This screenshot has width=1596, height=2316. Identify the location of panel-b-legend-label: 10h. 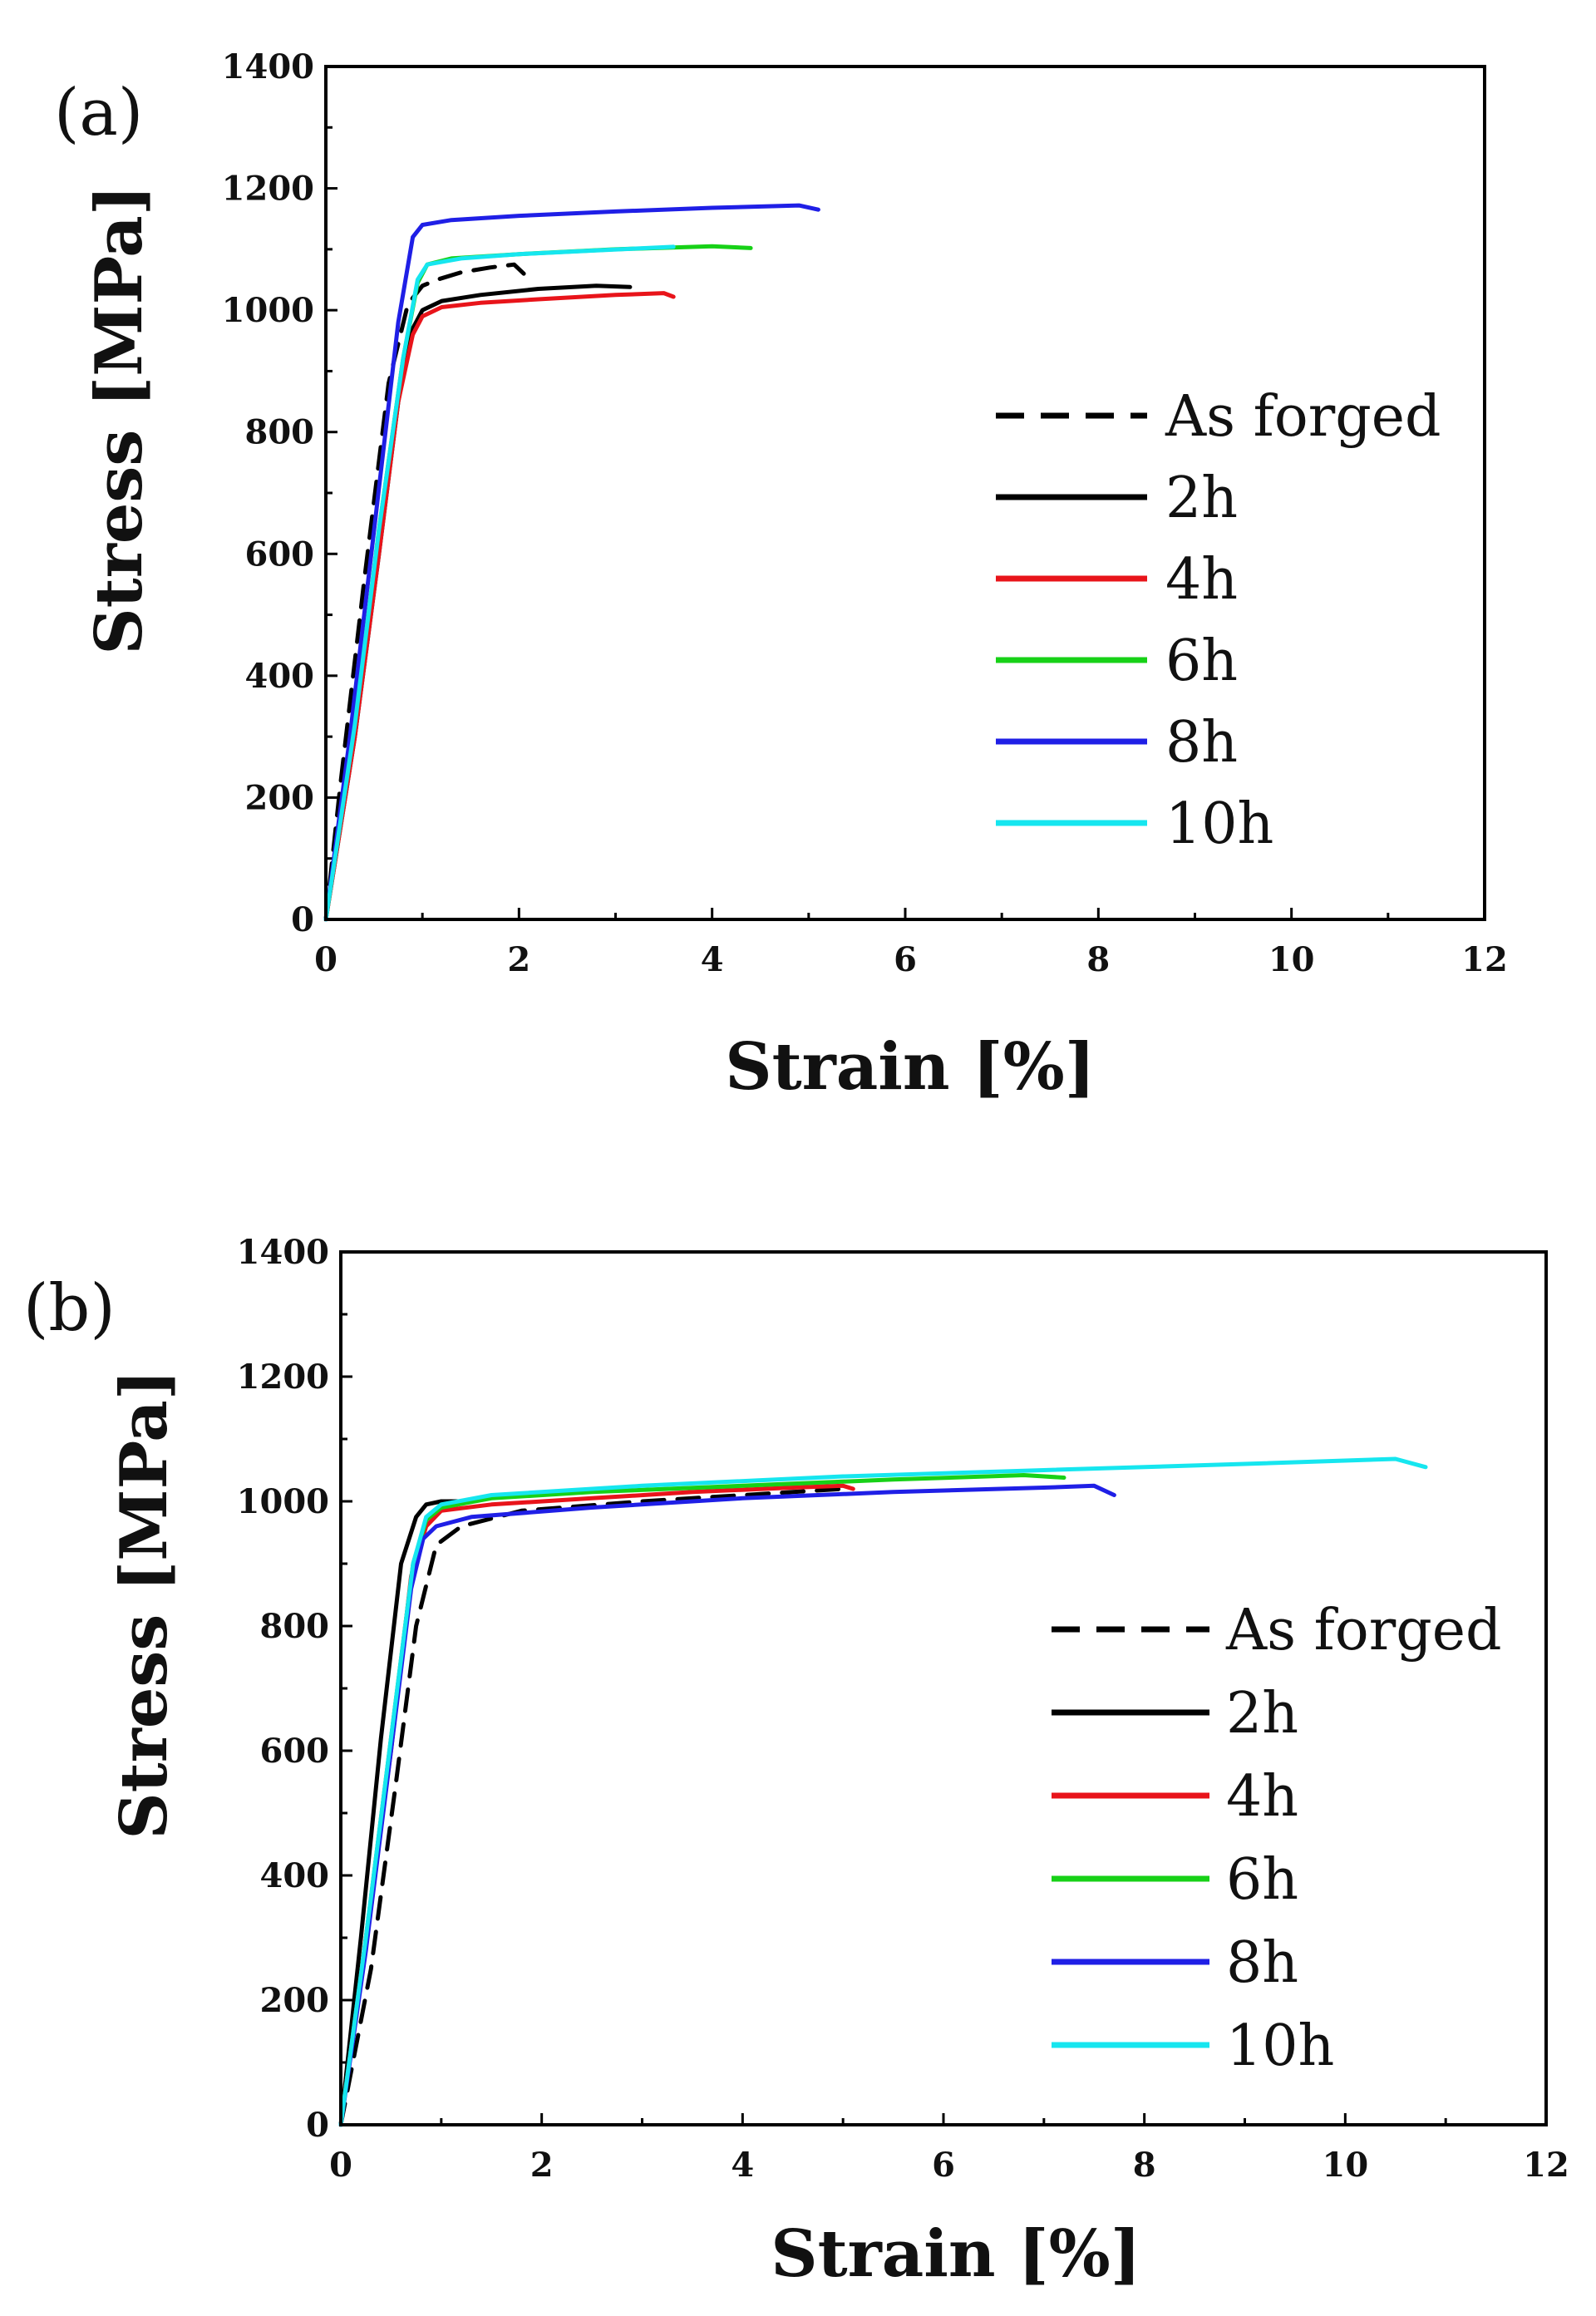
(1280, 2046).